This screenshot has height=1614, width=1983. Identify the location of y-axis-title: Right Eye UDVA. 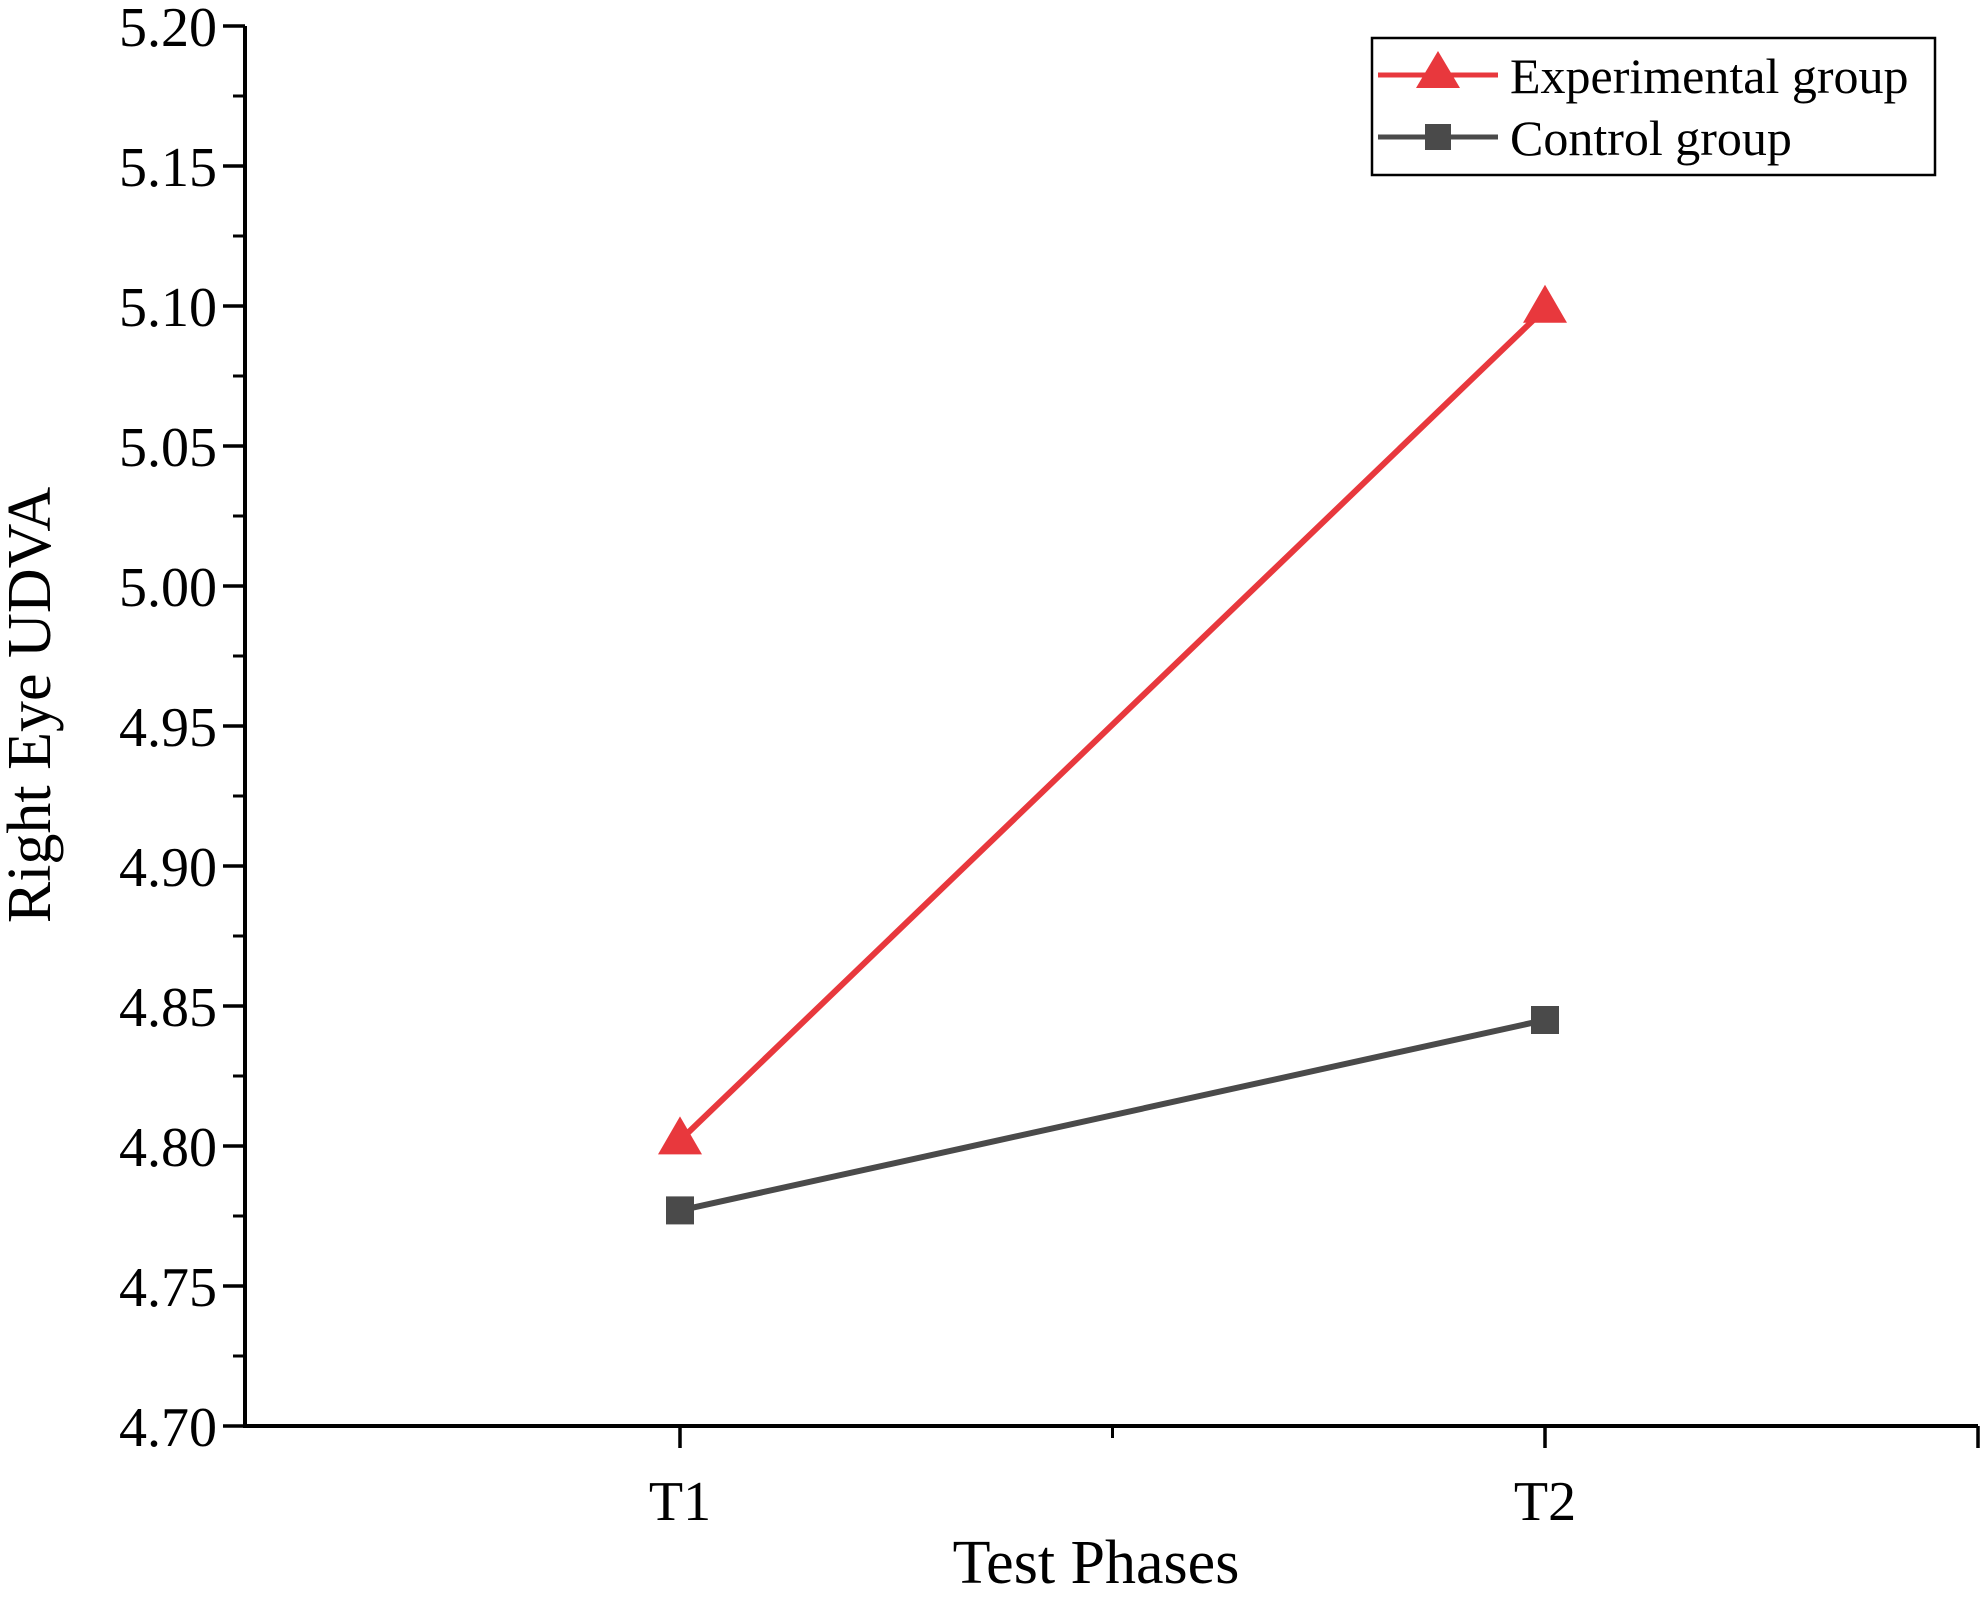
(32, 705).